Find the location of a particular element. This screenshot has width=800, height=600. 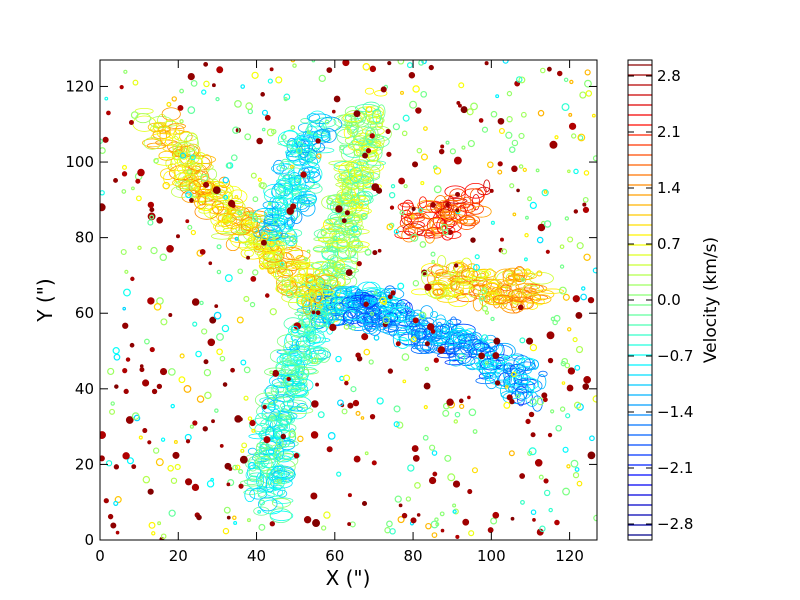

y-axis-label: Y (") is located at coordinates (45, 300).